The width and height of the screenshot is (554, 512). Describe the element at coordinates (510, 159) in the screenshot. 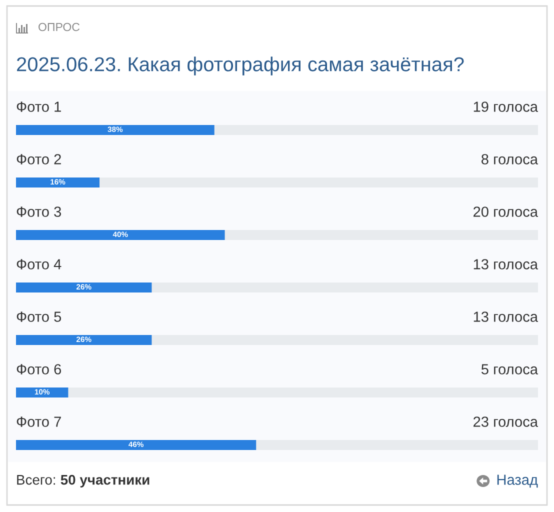

I see `annotation: 8 голоса` at that location.